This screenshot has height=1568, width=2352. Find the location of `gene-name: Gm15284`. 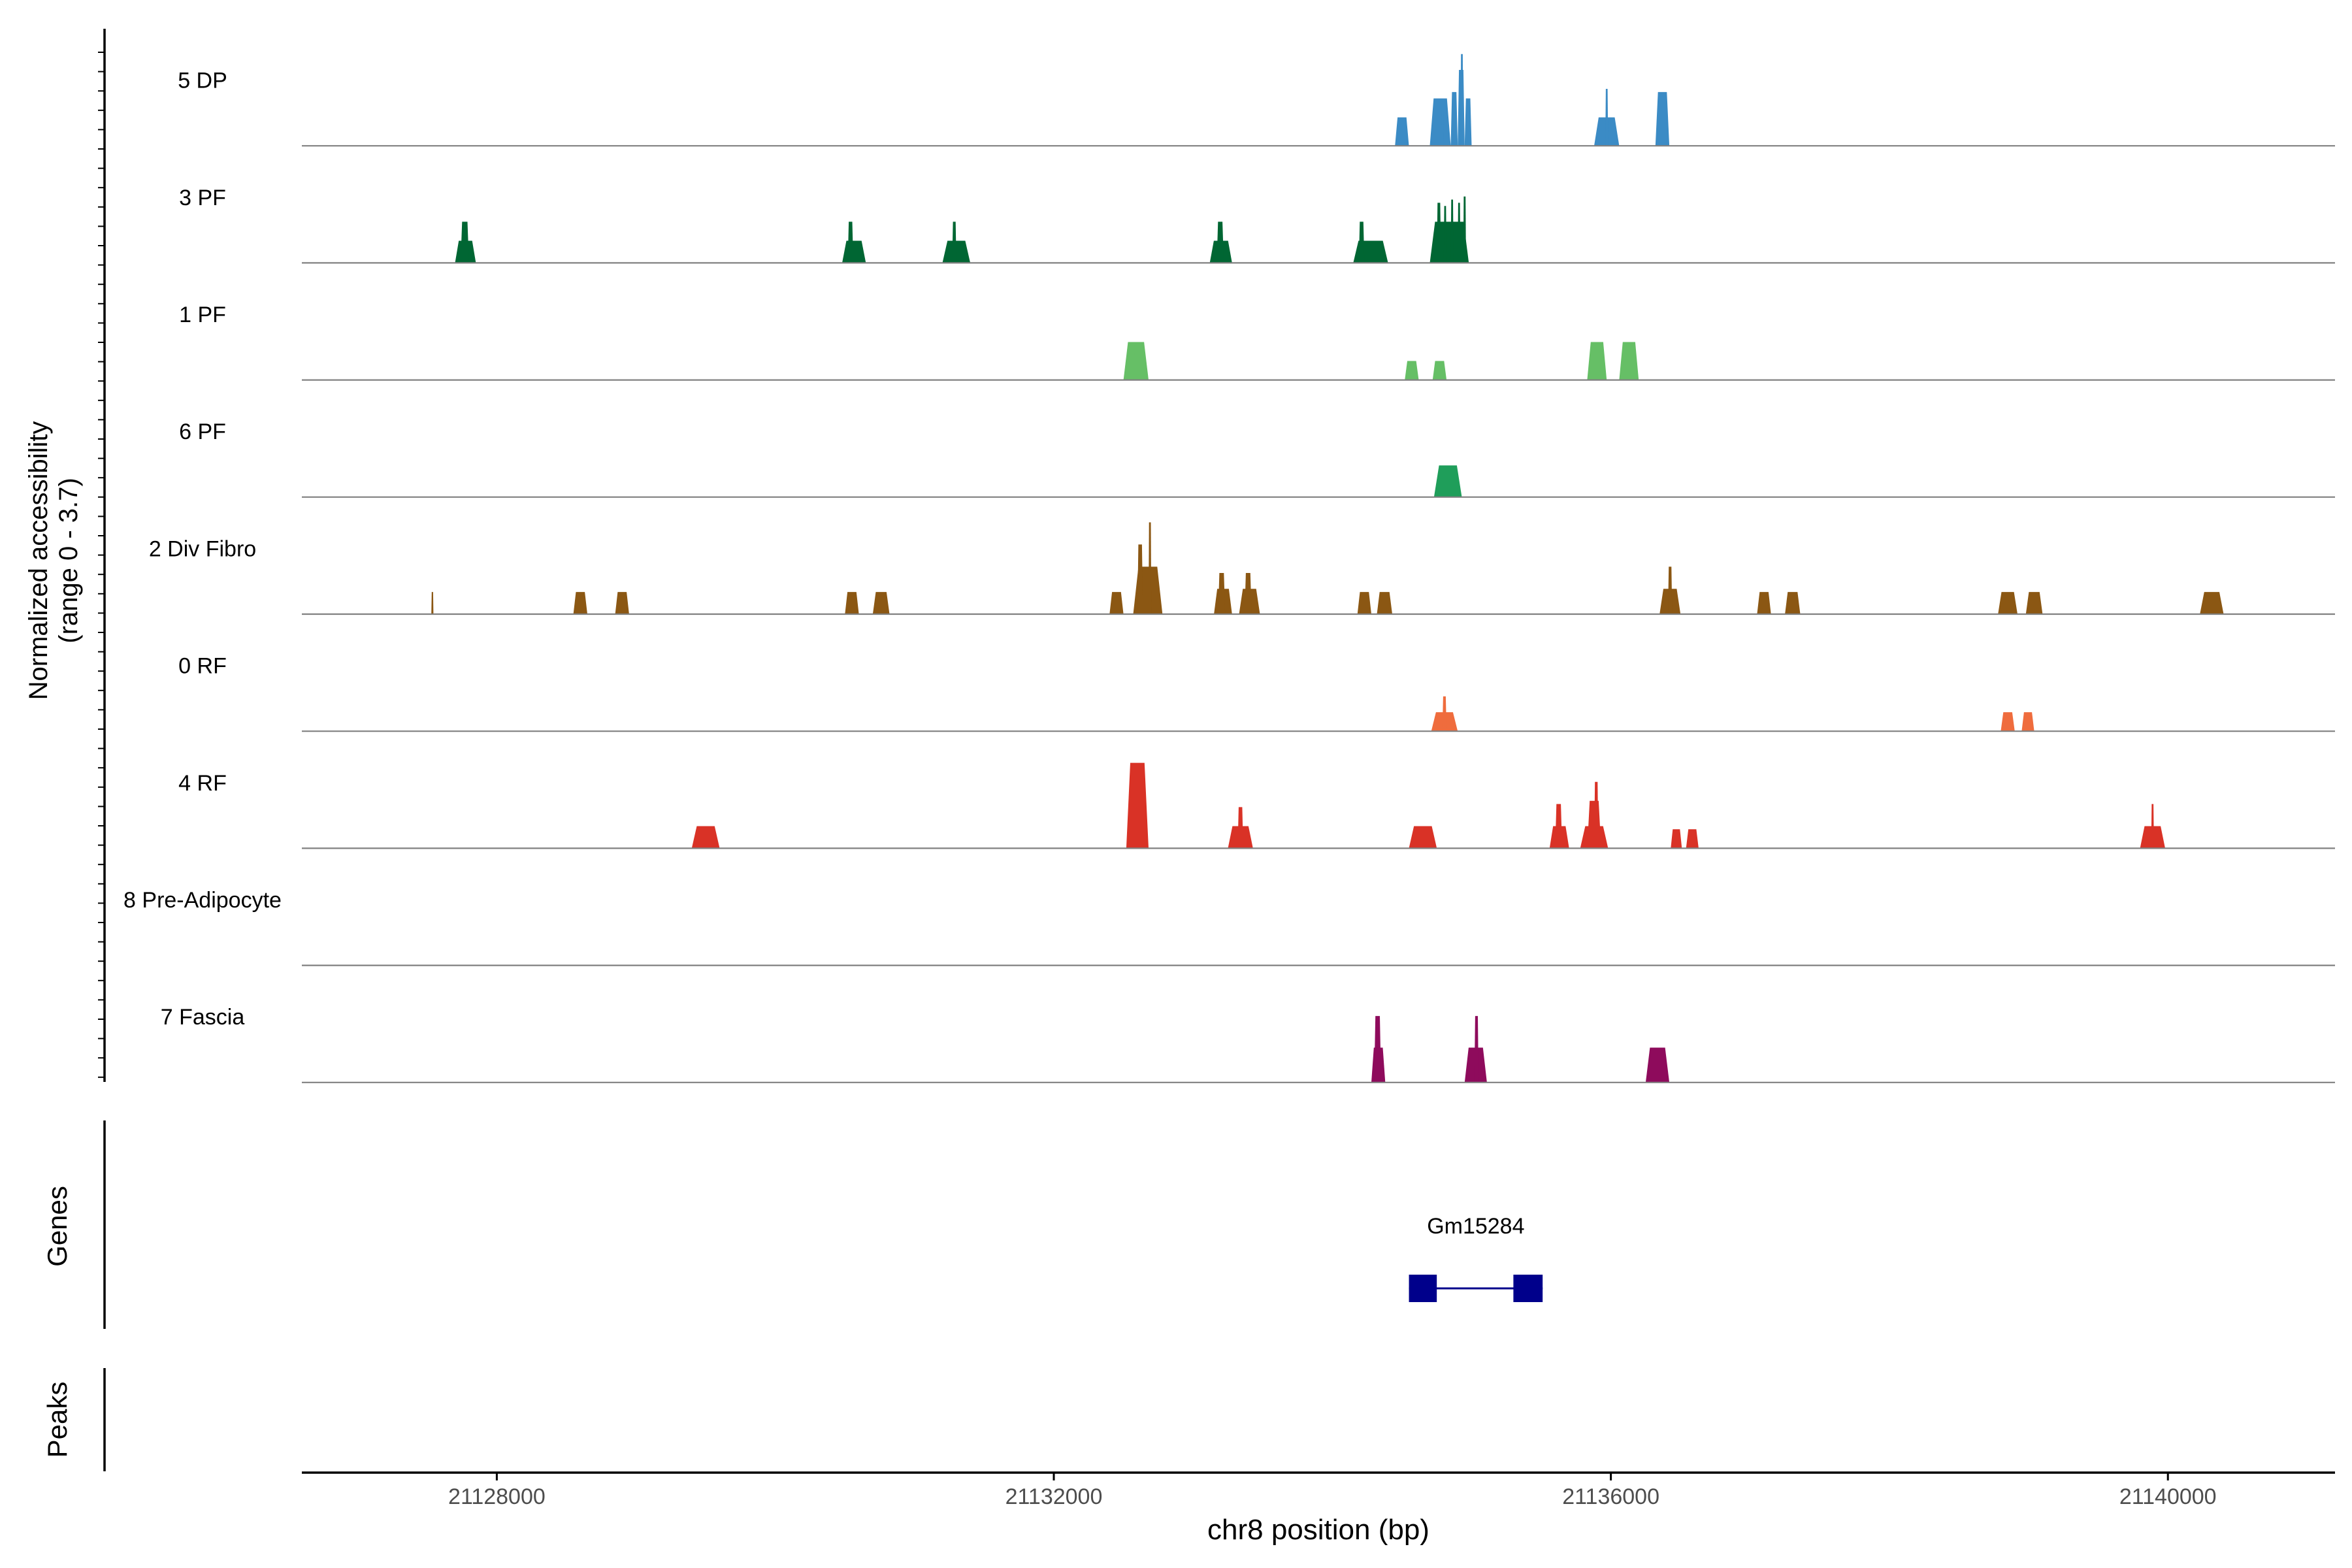

gene-name: Gm15284 is located at coordinates (1475, 1226).